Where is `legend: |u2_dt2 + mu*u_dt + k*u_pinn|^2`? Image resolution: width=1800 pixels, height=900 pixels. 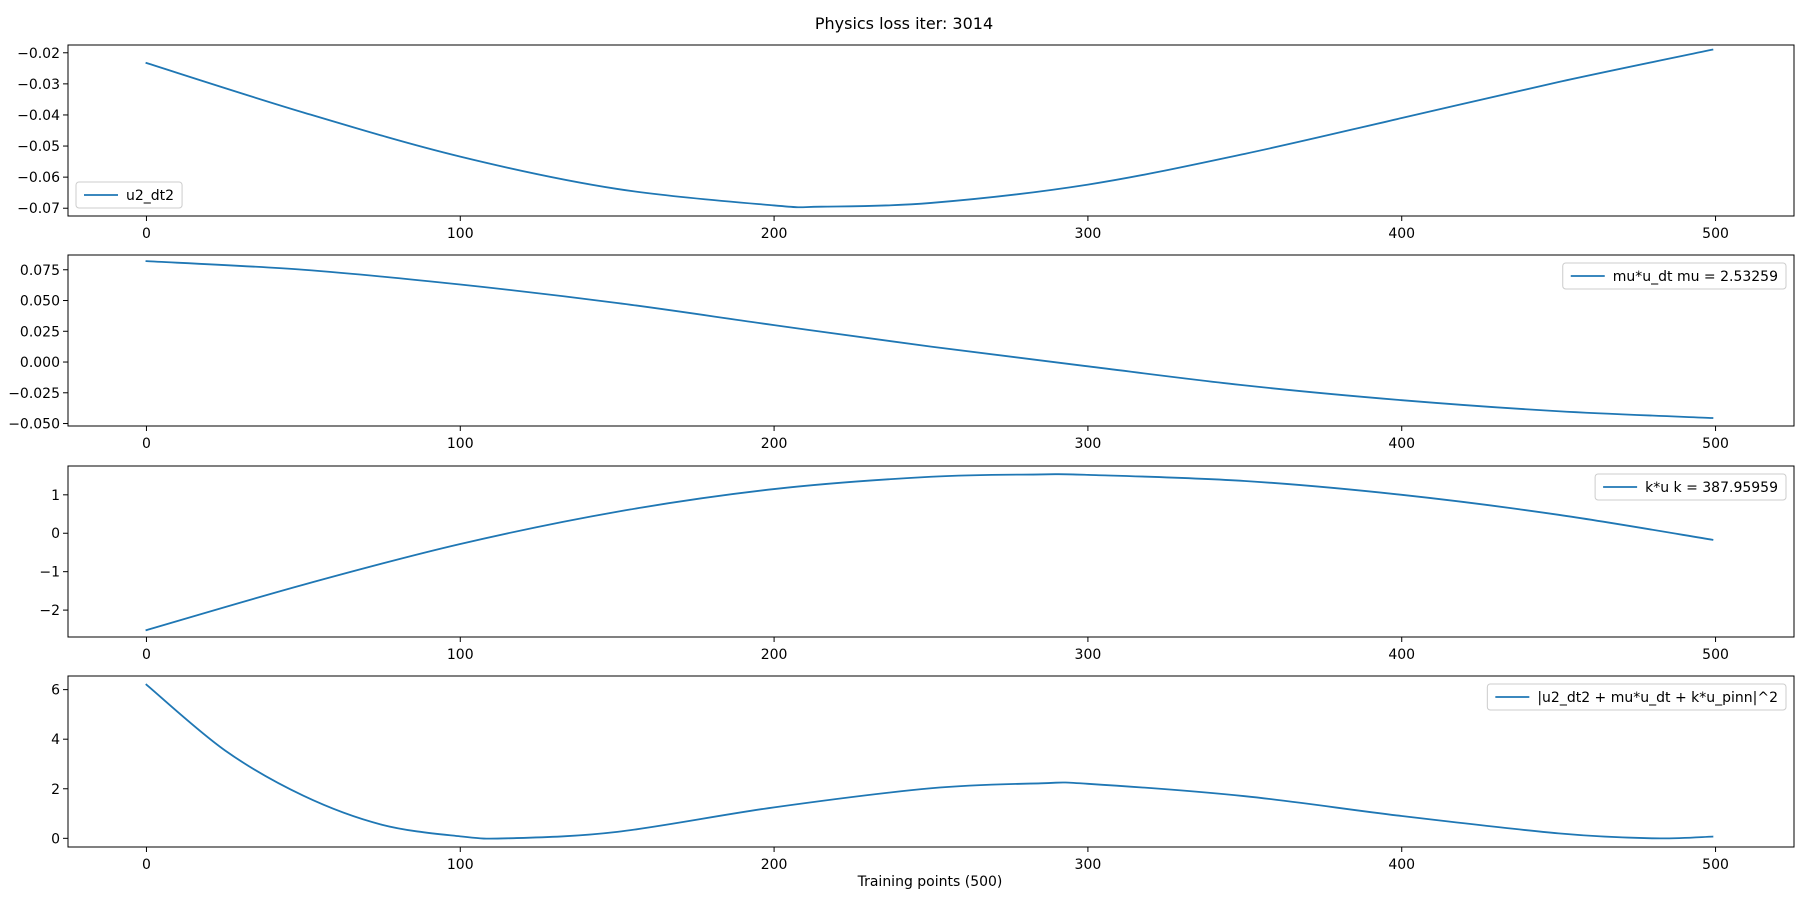
legend: |u2_dt2 + mu*u_dt + k*u_pinn|^2 is located at coordinates (1636, 697).